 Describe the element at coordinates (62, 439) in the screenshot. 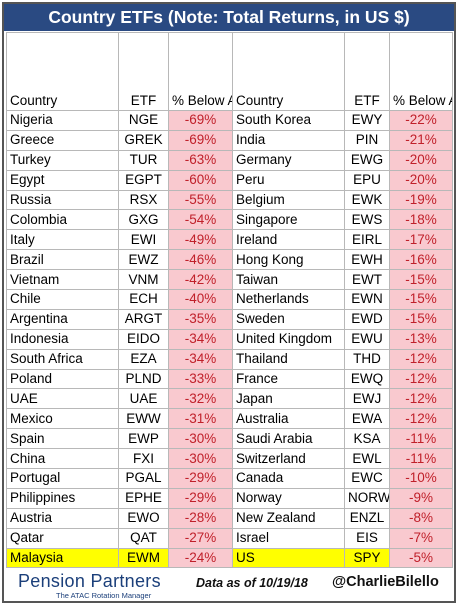

I see `country-cell: Spain` at that location.